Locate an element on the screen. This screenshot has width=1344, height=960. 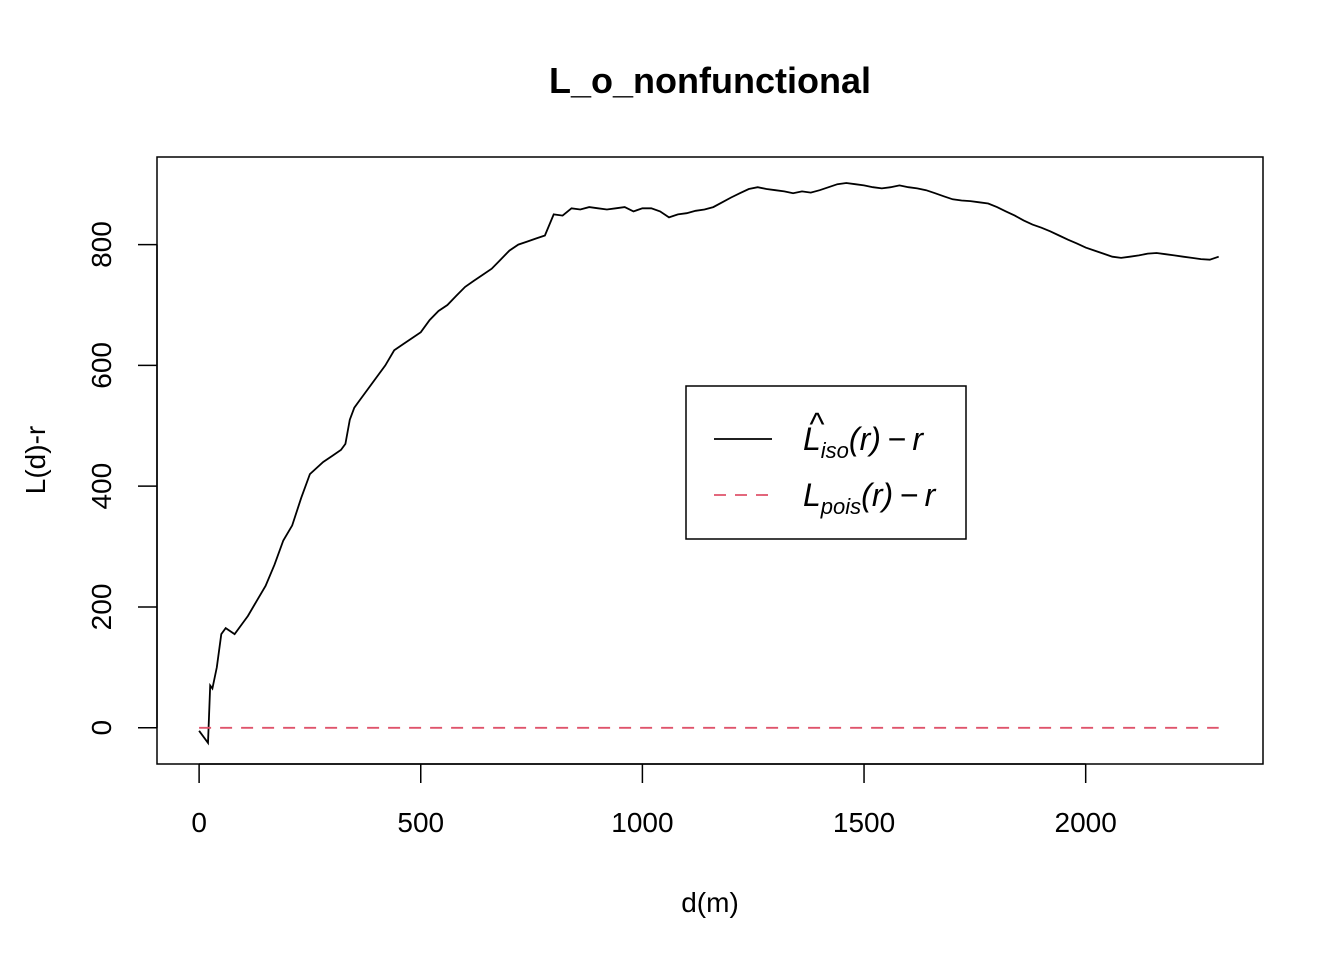
y-axis-label: L(d)-r is located at coordinates (35, 460).